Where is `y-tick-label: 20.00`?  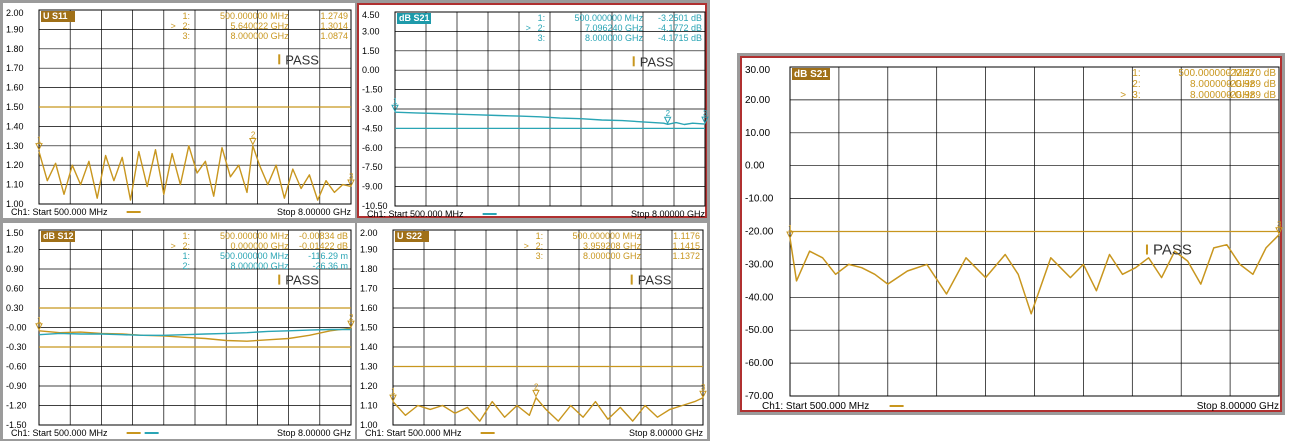 y-tick-label: 20.00 is located at coordinates (757, 100).